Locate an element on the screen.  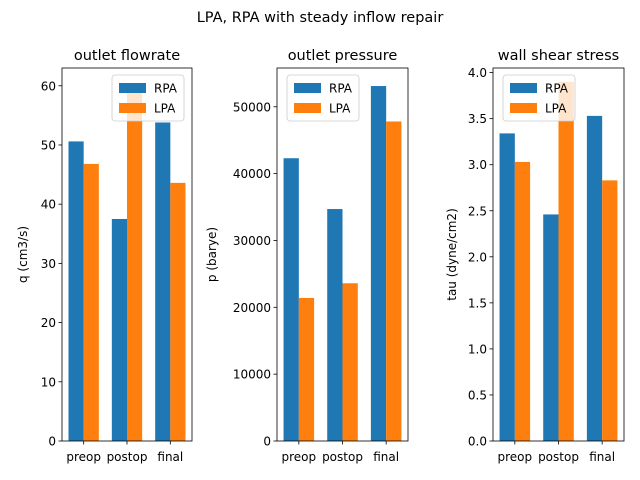
y-tick-label: 1.5 is located at coordinates (477, 303).